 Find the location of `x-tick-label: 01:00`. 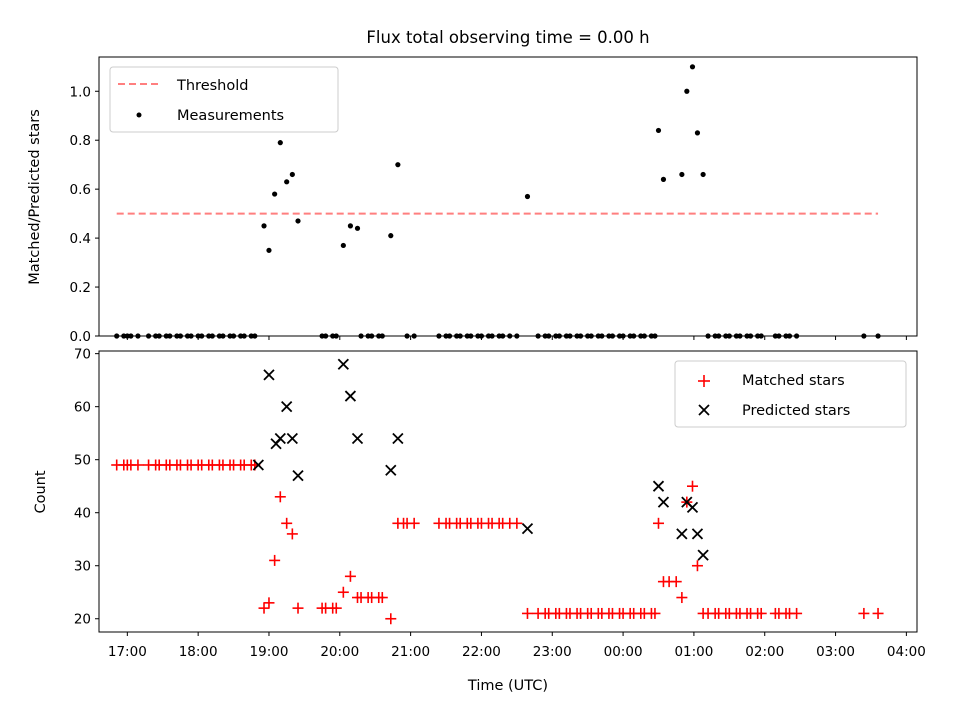

x-tick-label: 01:00 is located at coordinates (693, 652).